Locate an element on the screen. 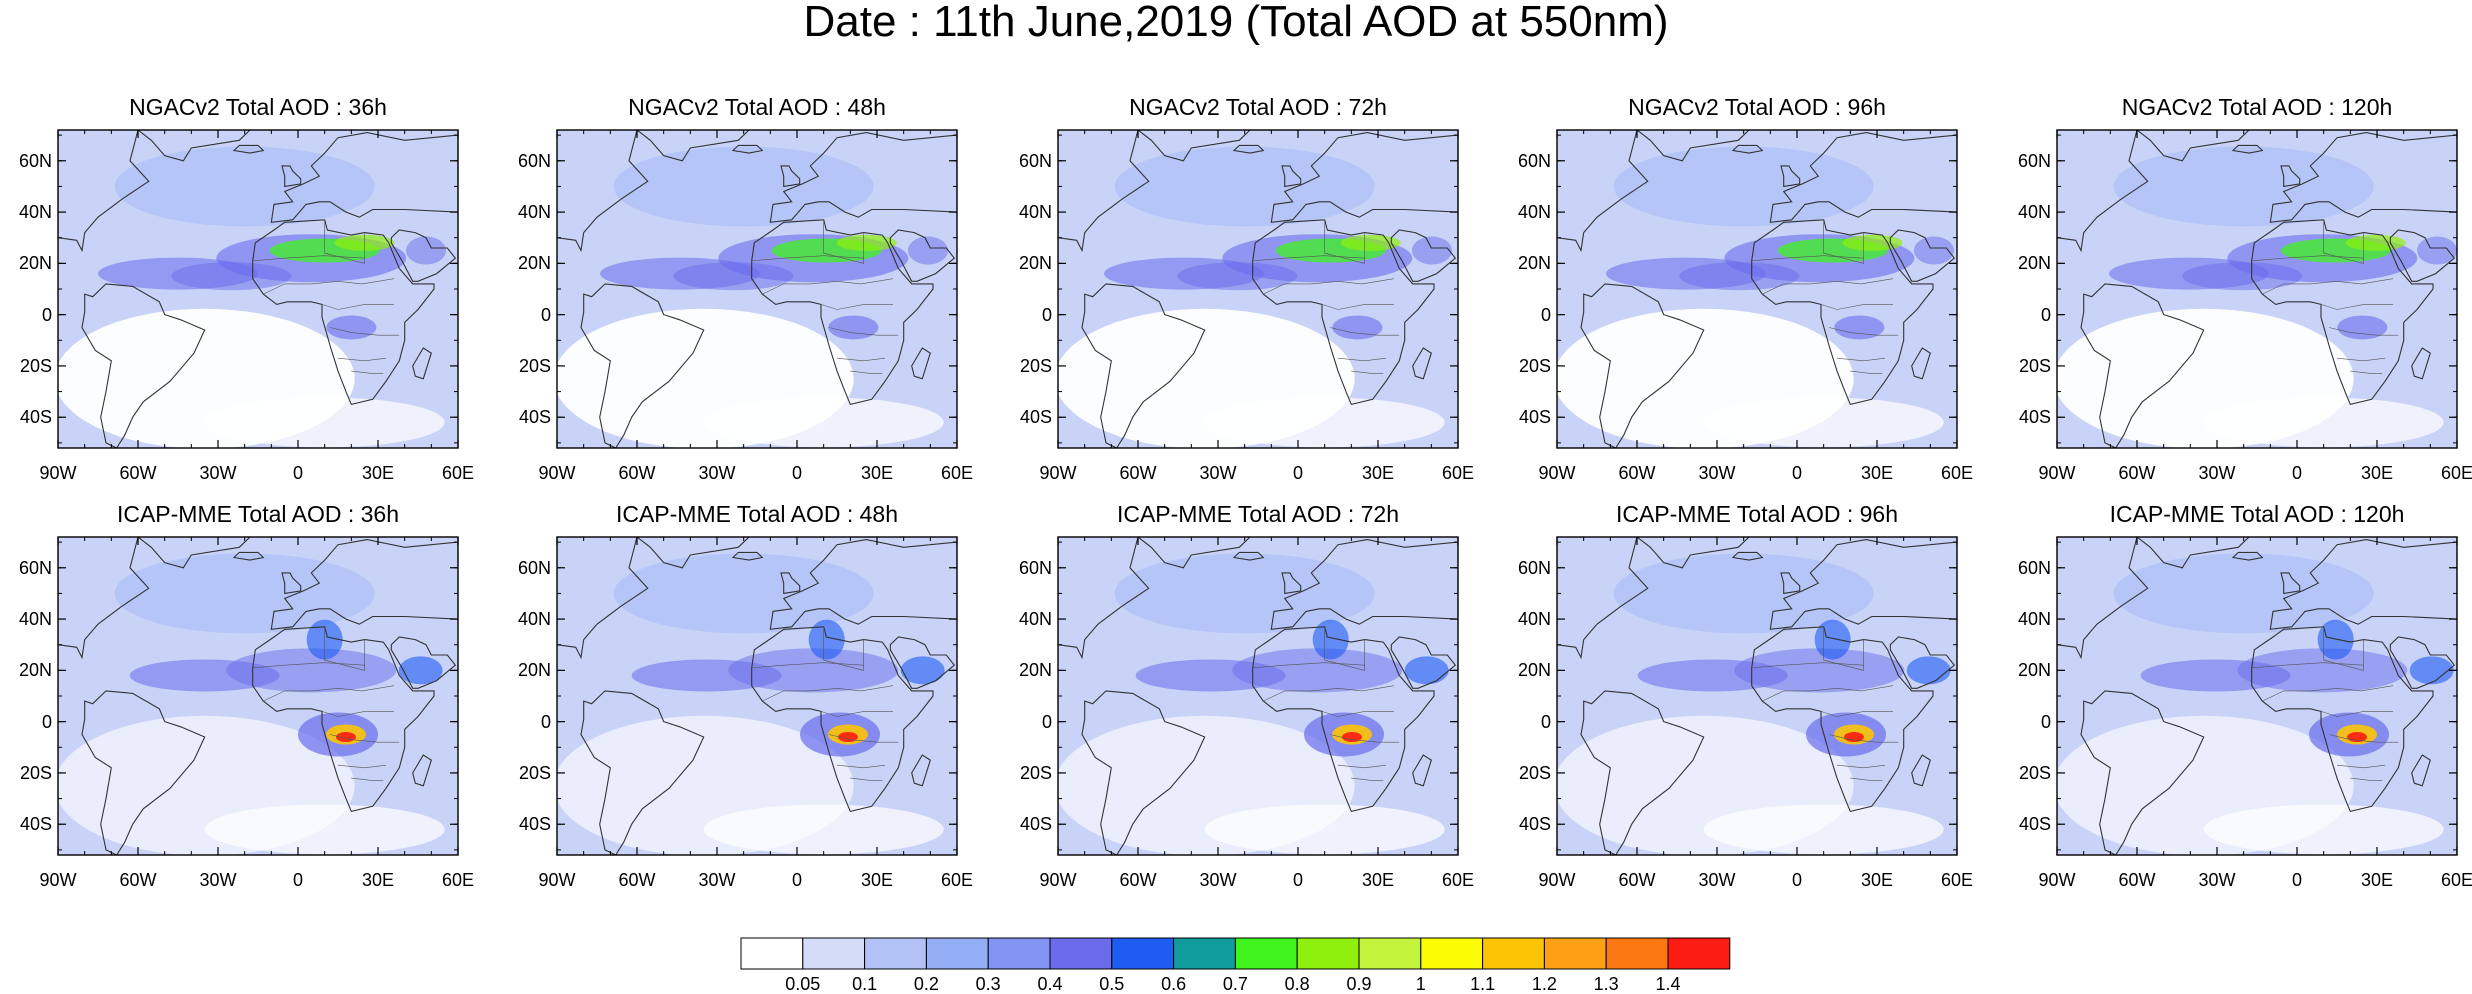 The height and width of the screenshot is (994, 2472). panel-title: NGACv2 Total AOD : 120h is located at coordinates (2257, 107).